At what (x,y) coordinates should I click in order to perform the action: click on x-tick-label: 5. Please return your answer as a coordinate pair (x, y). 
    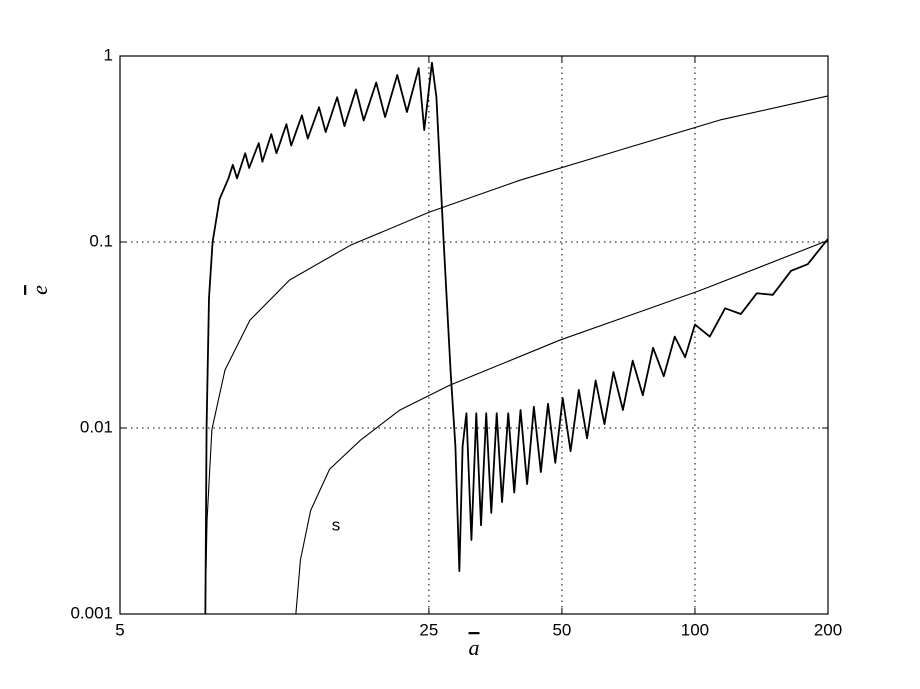
    Looking at the image, I should click on (119, 629).